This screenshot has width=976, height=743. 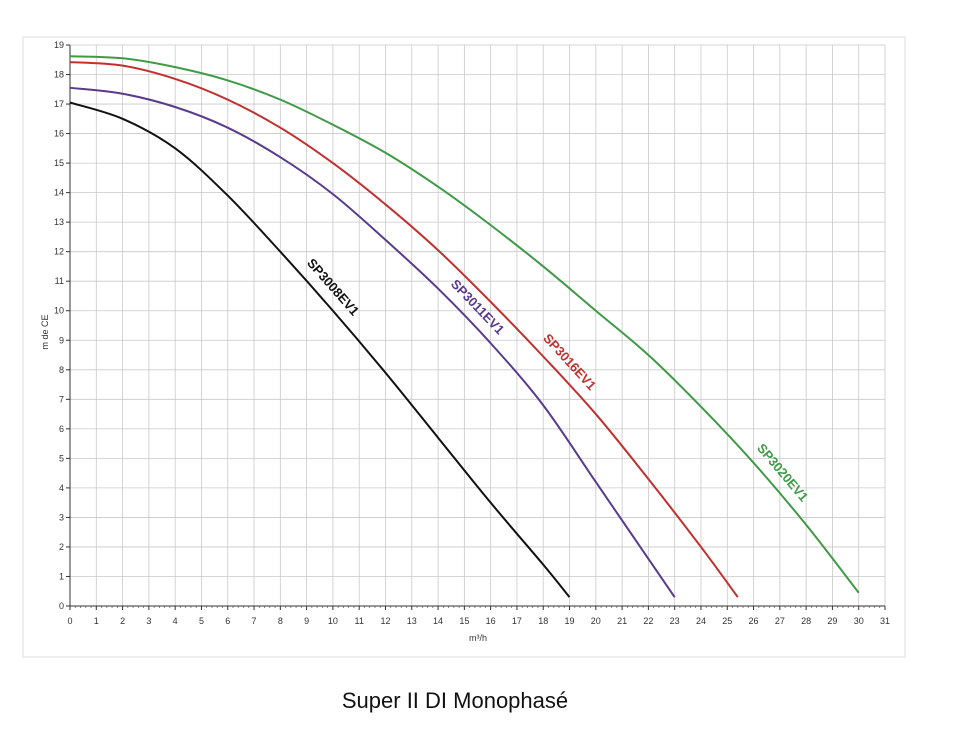 I want to click on x-tick-label: 19, so click(x=570, y=621).